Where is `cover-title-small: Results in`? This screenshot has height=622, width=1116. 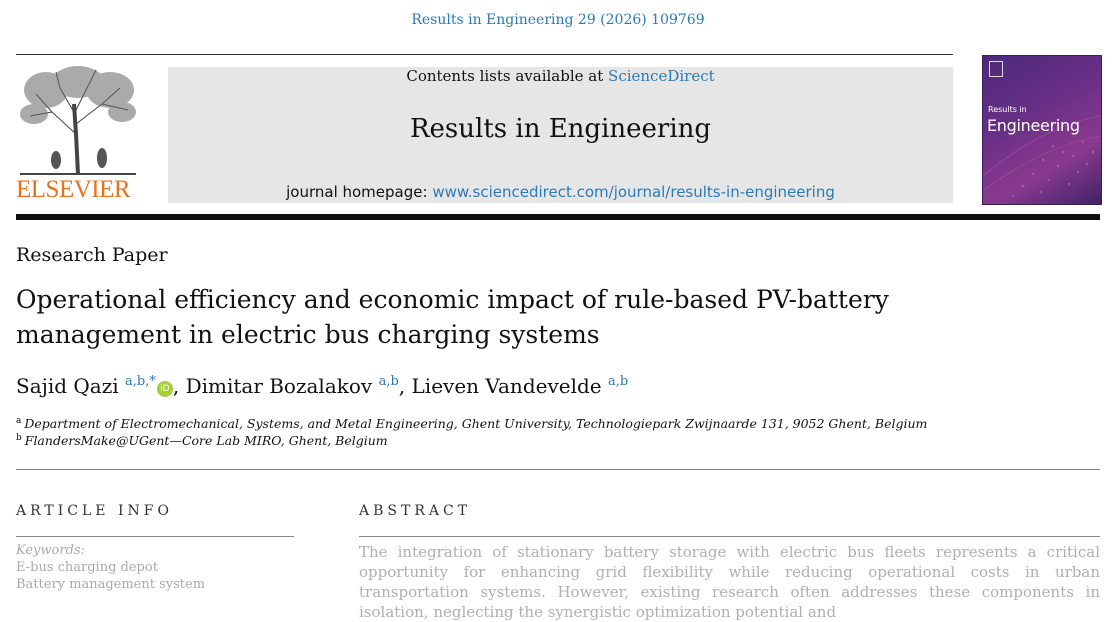 cover-title-small: Results in is located at coordinates (1007, 109).